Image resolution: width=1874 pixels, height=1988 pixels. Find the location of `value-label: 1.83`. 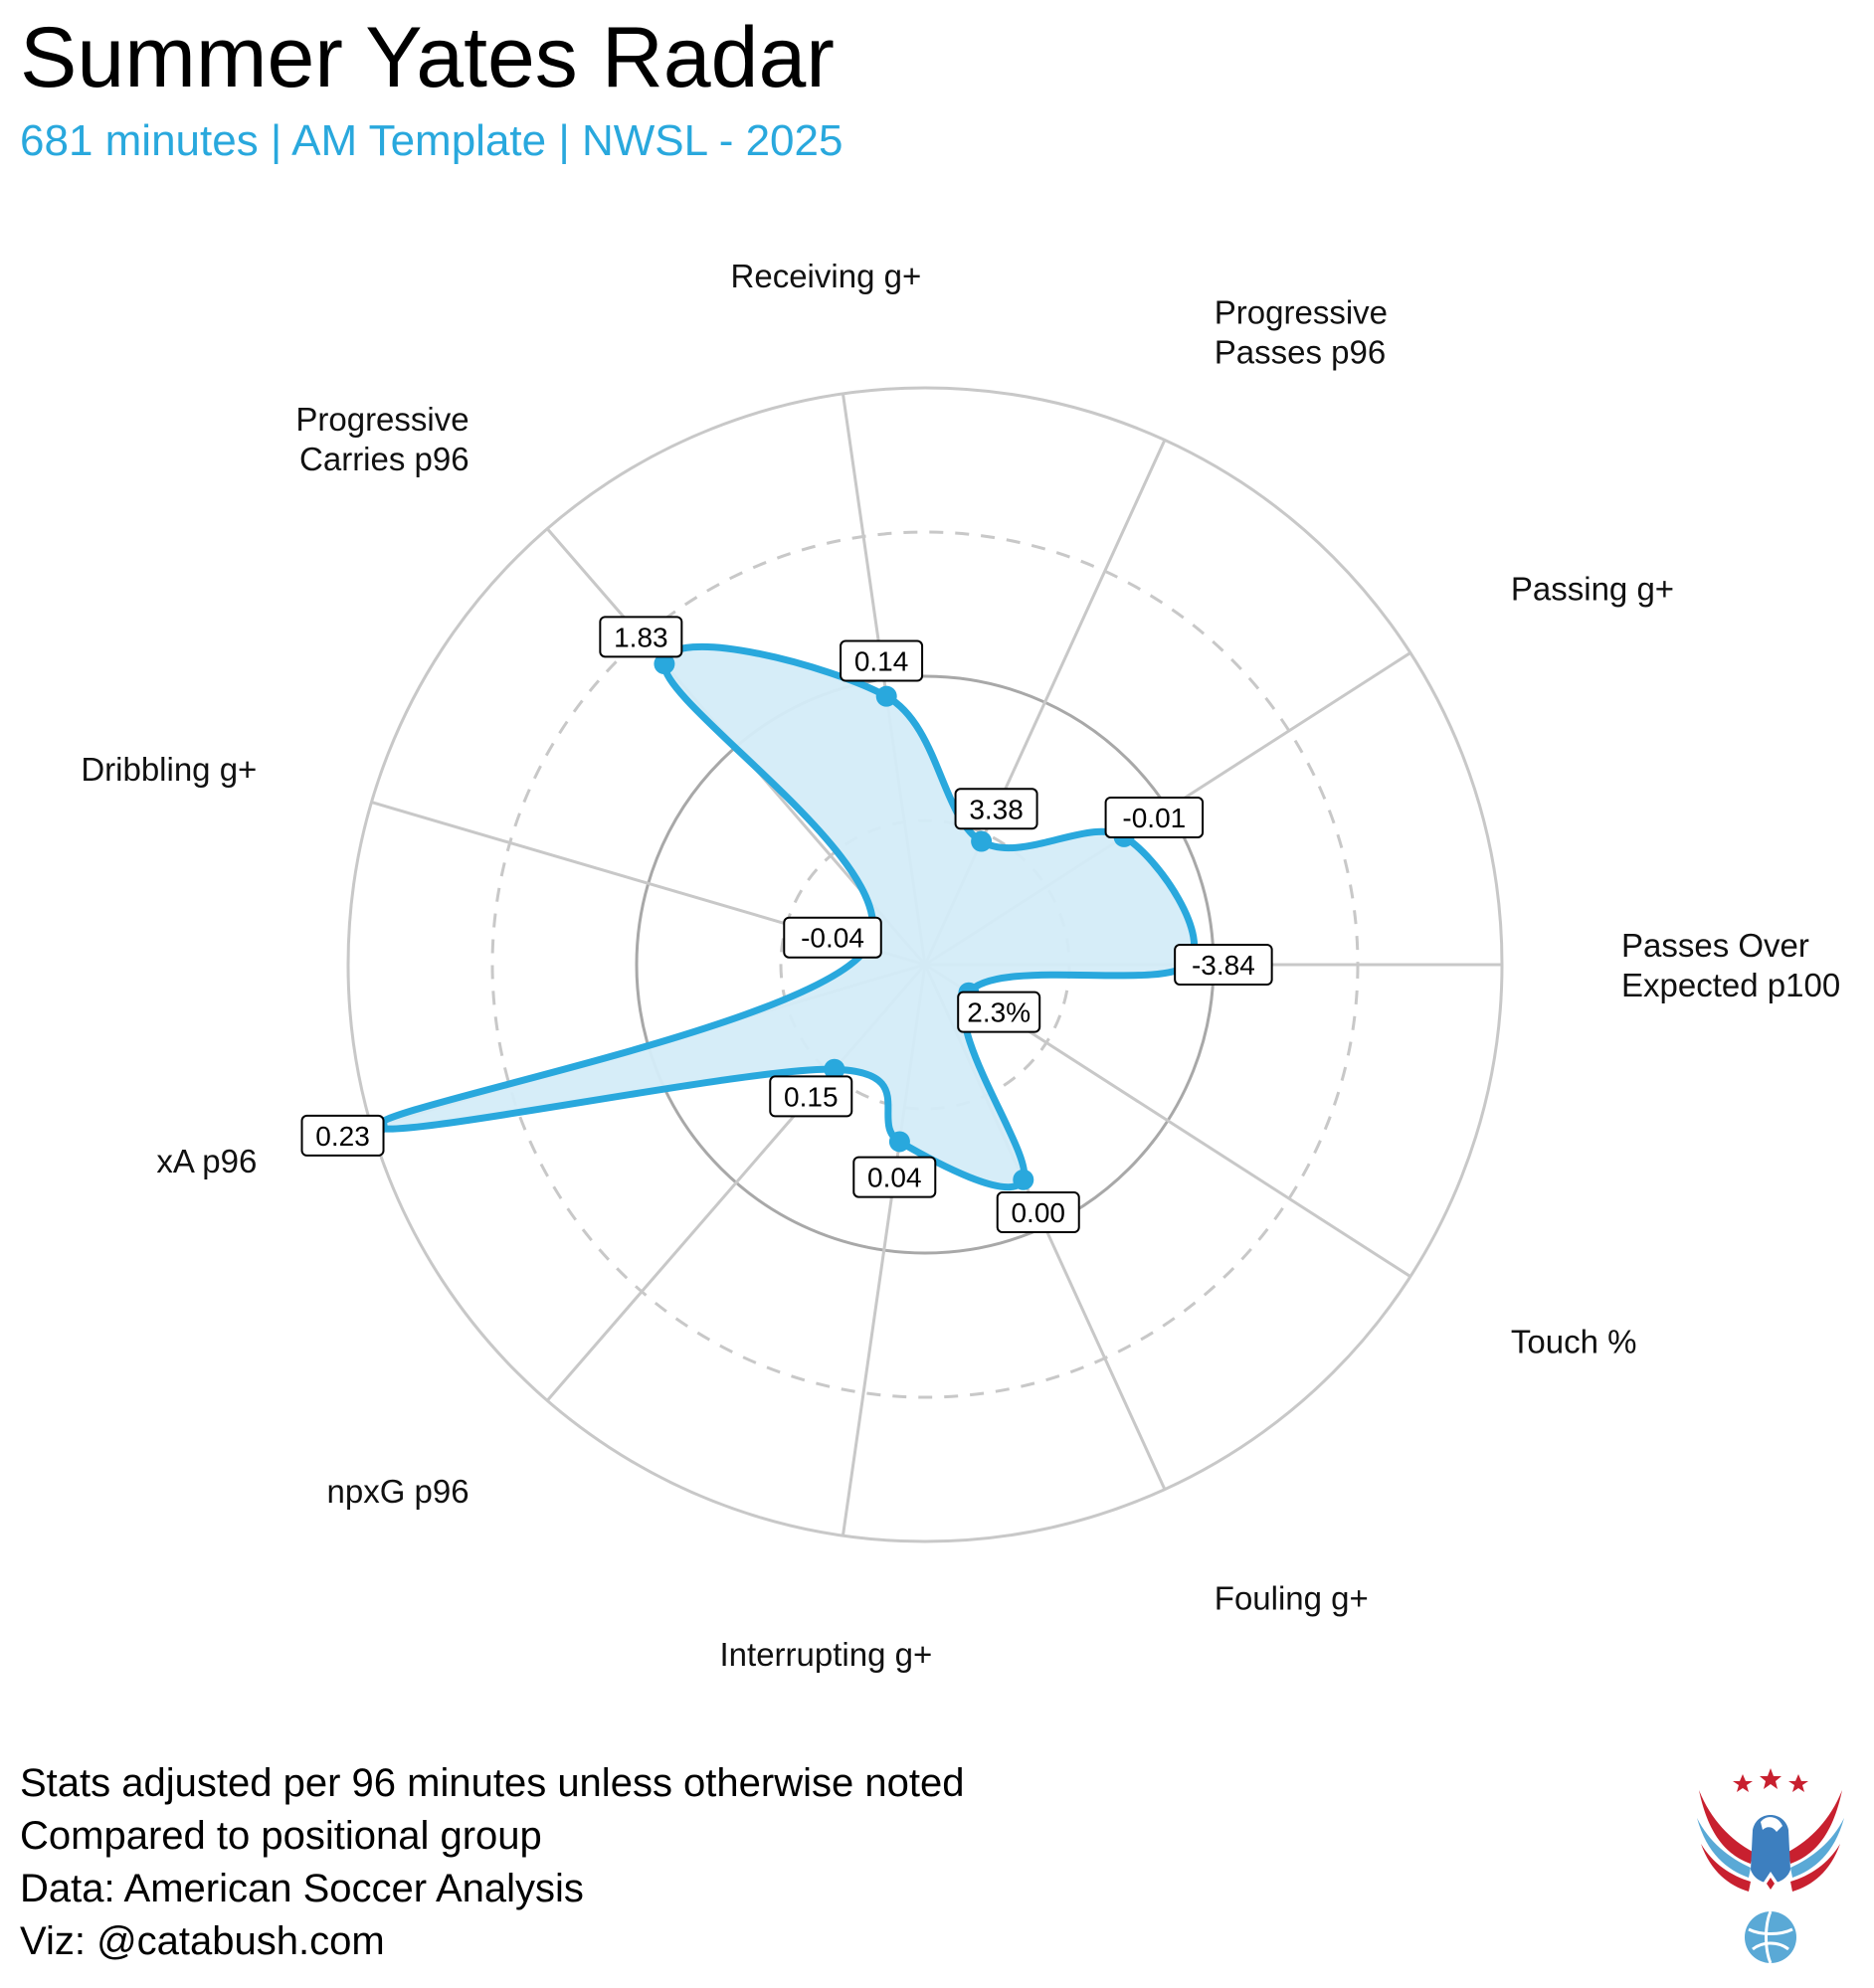

value-label: 1.83 is located at coordinates (641, 637).